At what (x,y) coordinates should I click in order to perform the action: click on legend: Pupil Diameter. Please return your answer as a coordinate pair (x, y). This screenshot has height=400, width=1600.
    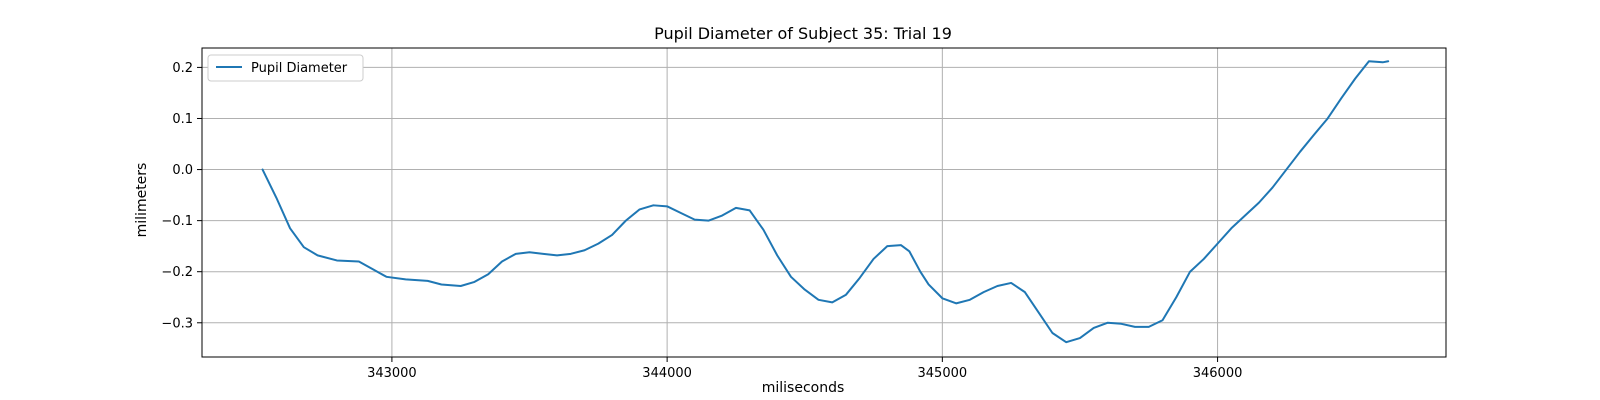
    Looking at the image, I should click on (285, 68).